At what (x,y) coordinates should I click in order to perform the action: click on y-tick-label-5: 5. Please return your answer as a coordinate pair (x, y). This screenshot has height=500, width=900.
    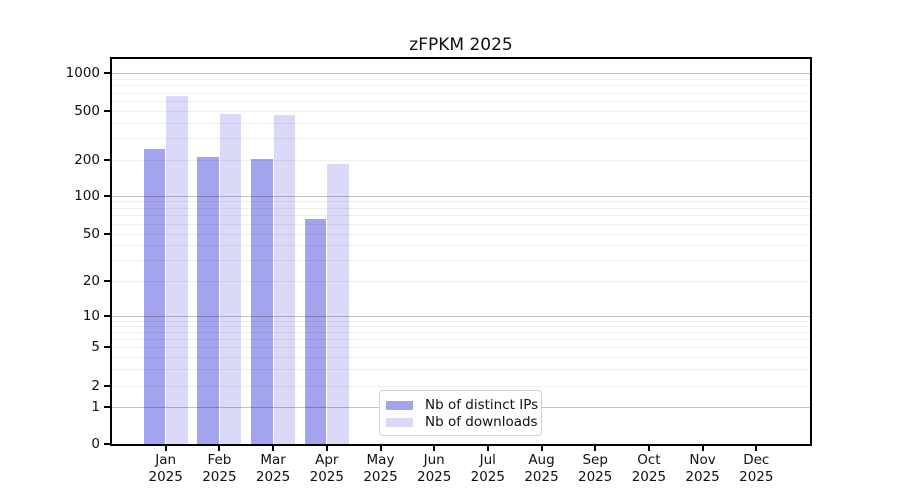
    Looking at the image, I should click on (95, 347).